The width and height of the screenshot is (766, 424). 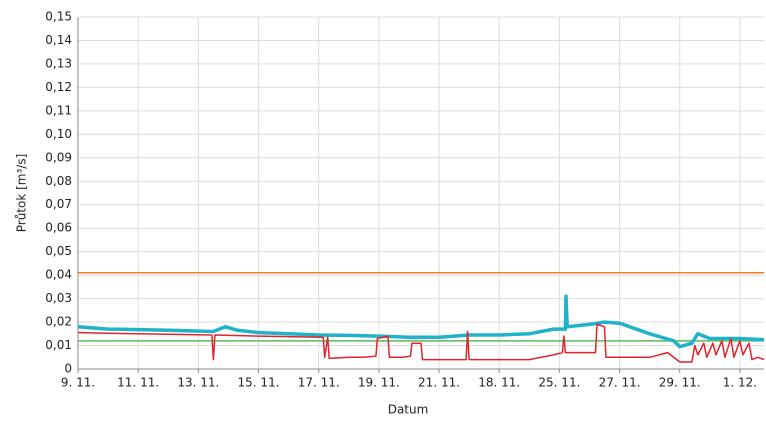 What do you see at coordinates (499, 383) in the screenshot?
I see `x-tick-label: 18. 11.` at bounding box center [499, 383].